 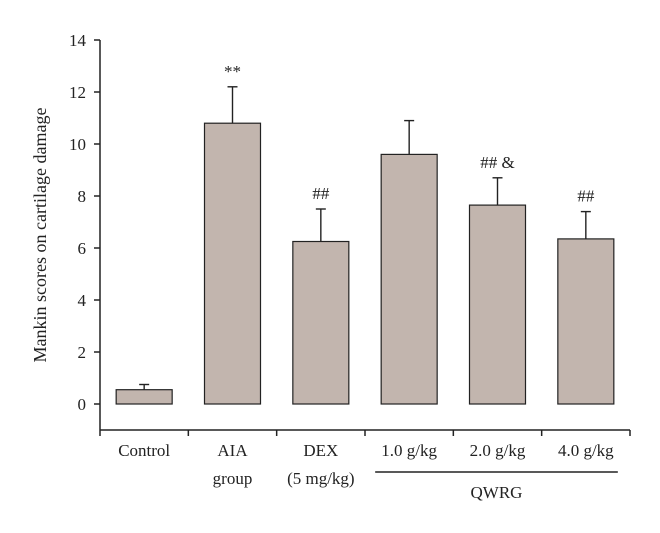 I want to click on group-bracket: QWRG, so click(x=496, y=486).